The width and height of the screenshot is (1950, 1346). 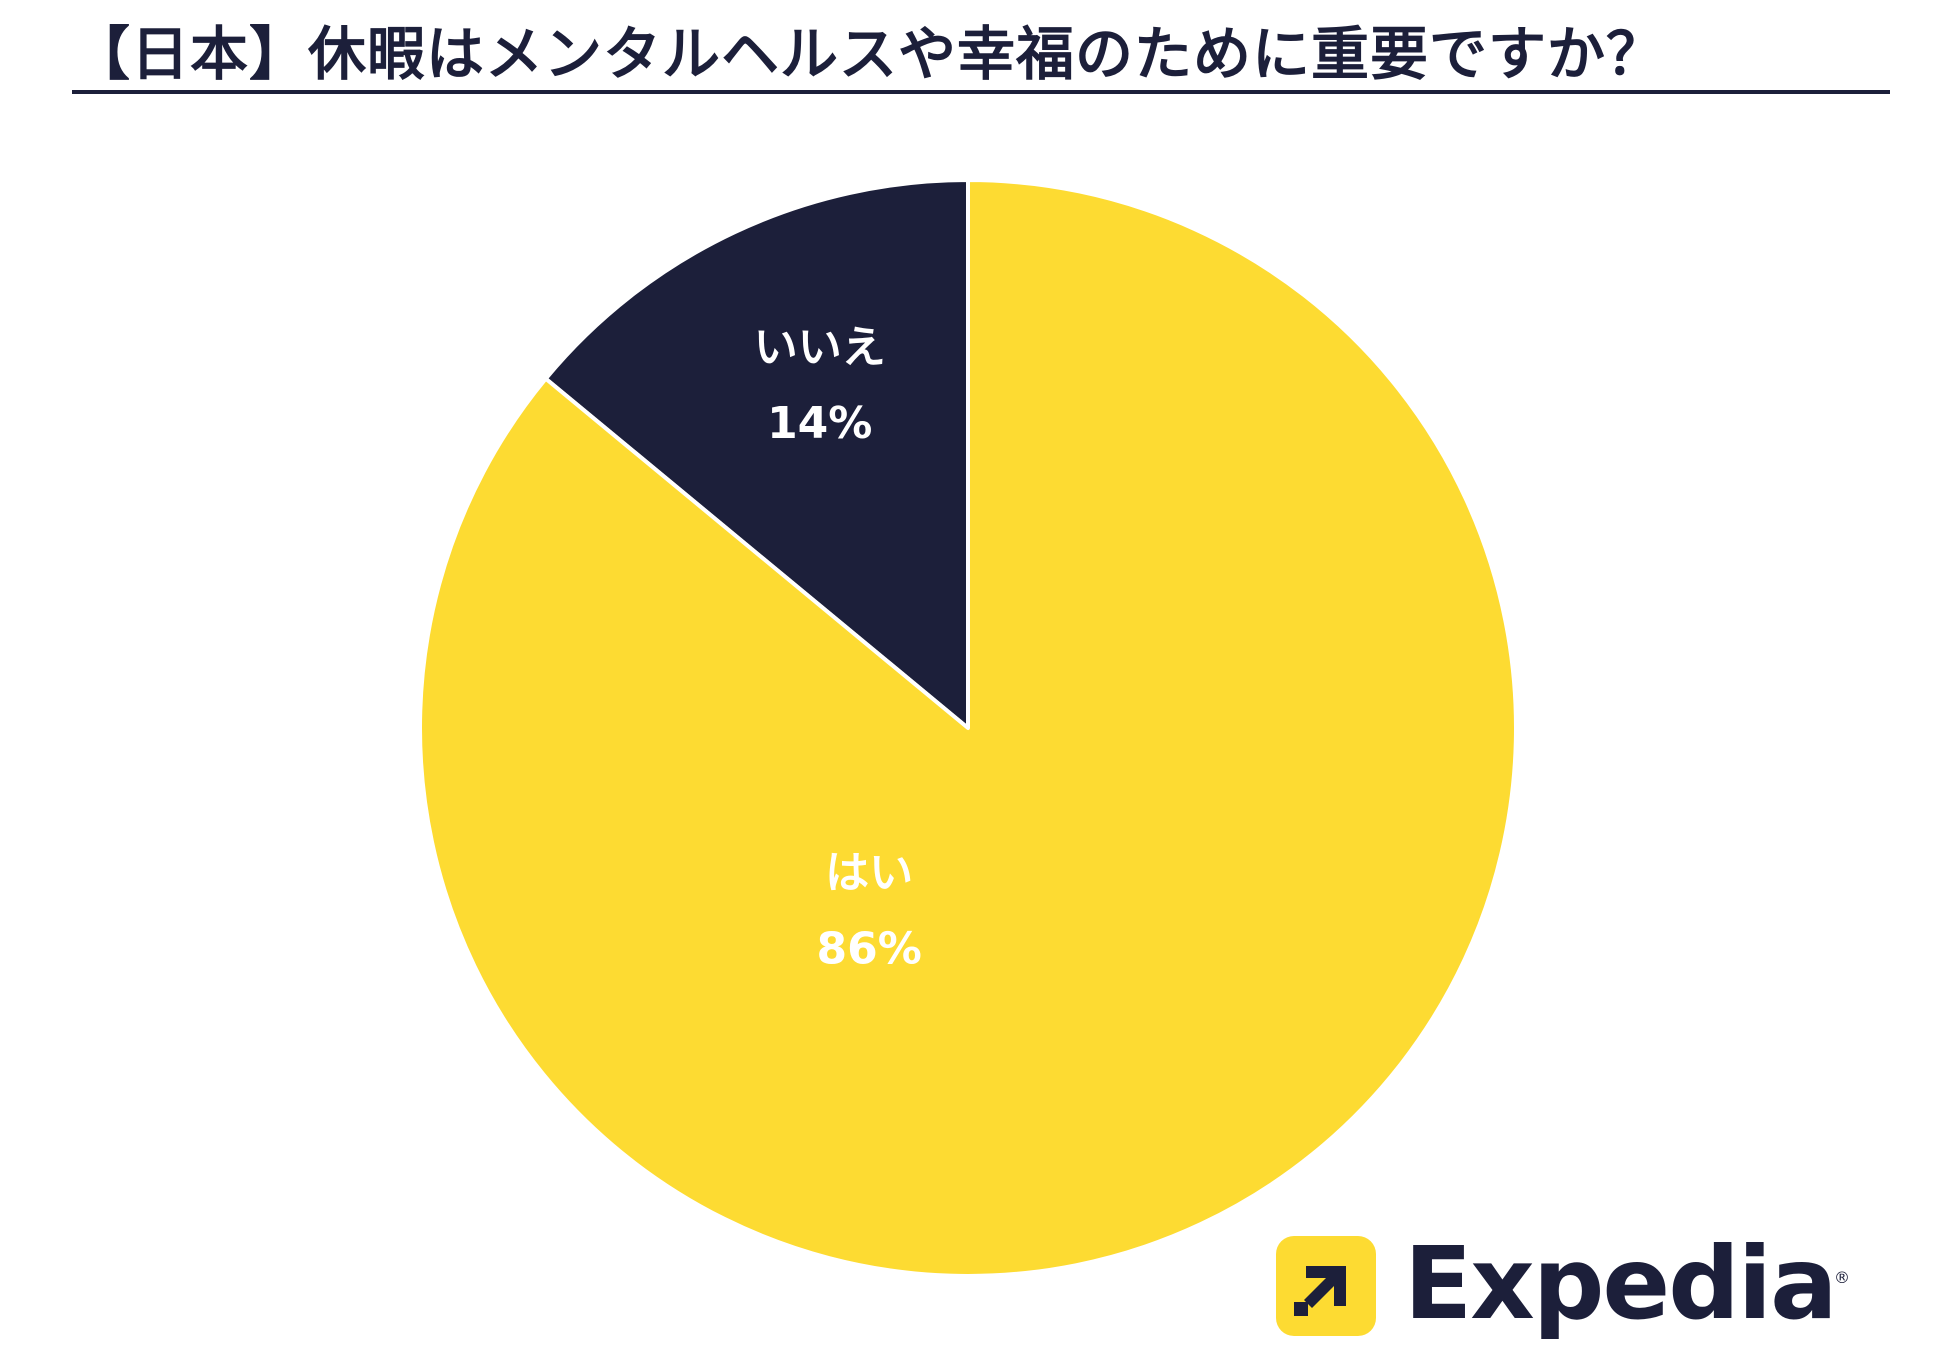 What do you see at coordinates (1326, 1286) in the screenshot?
I see `arrow-up-right-icon` at bounding box center [1326, 1286].